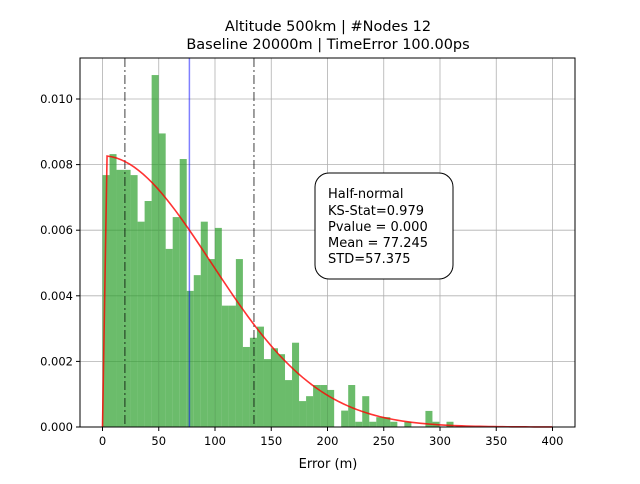 This screenshot has height=484, width=640. Describe the element at coordinates (553, 441) in the screenshot. I see `x-tick-label: 400` at that location.